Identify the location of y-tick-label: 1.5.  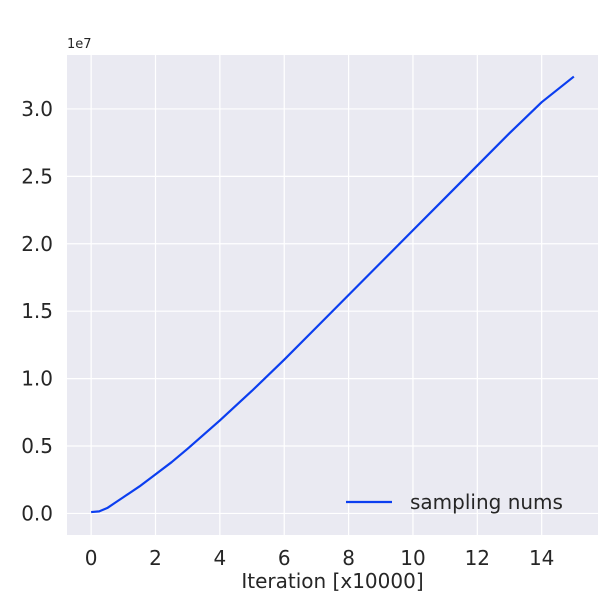
(37, 311).